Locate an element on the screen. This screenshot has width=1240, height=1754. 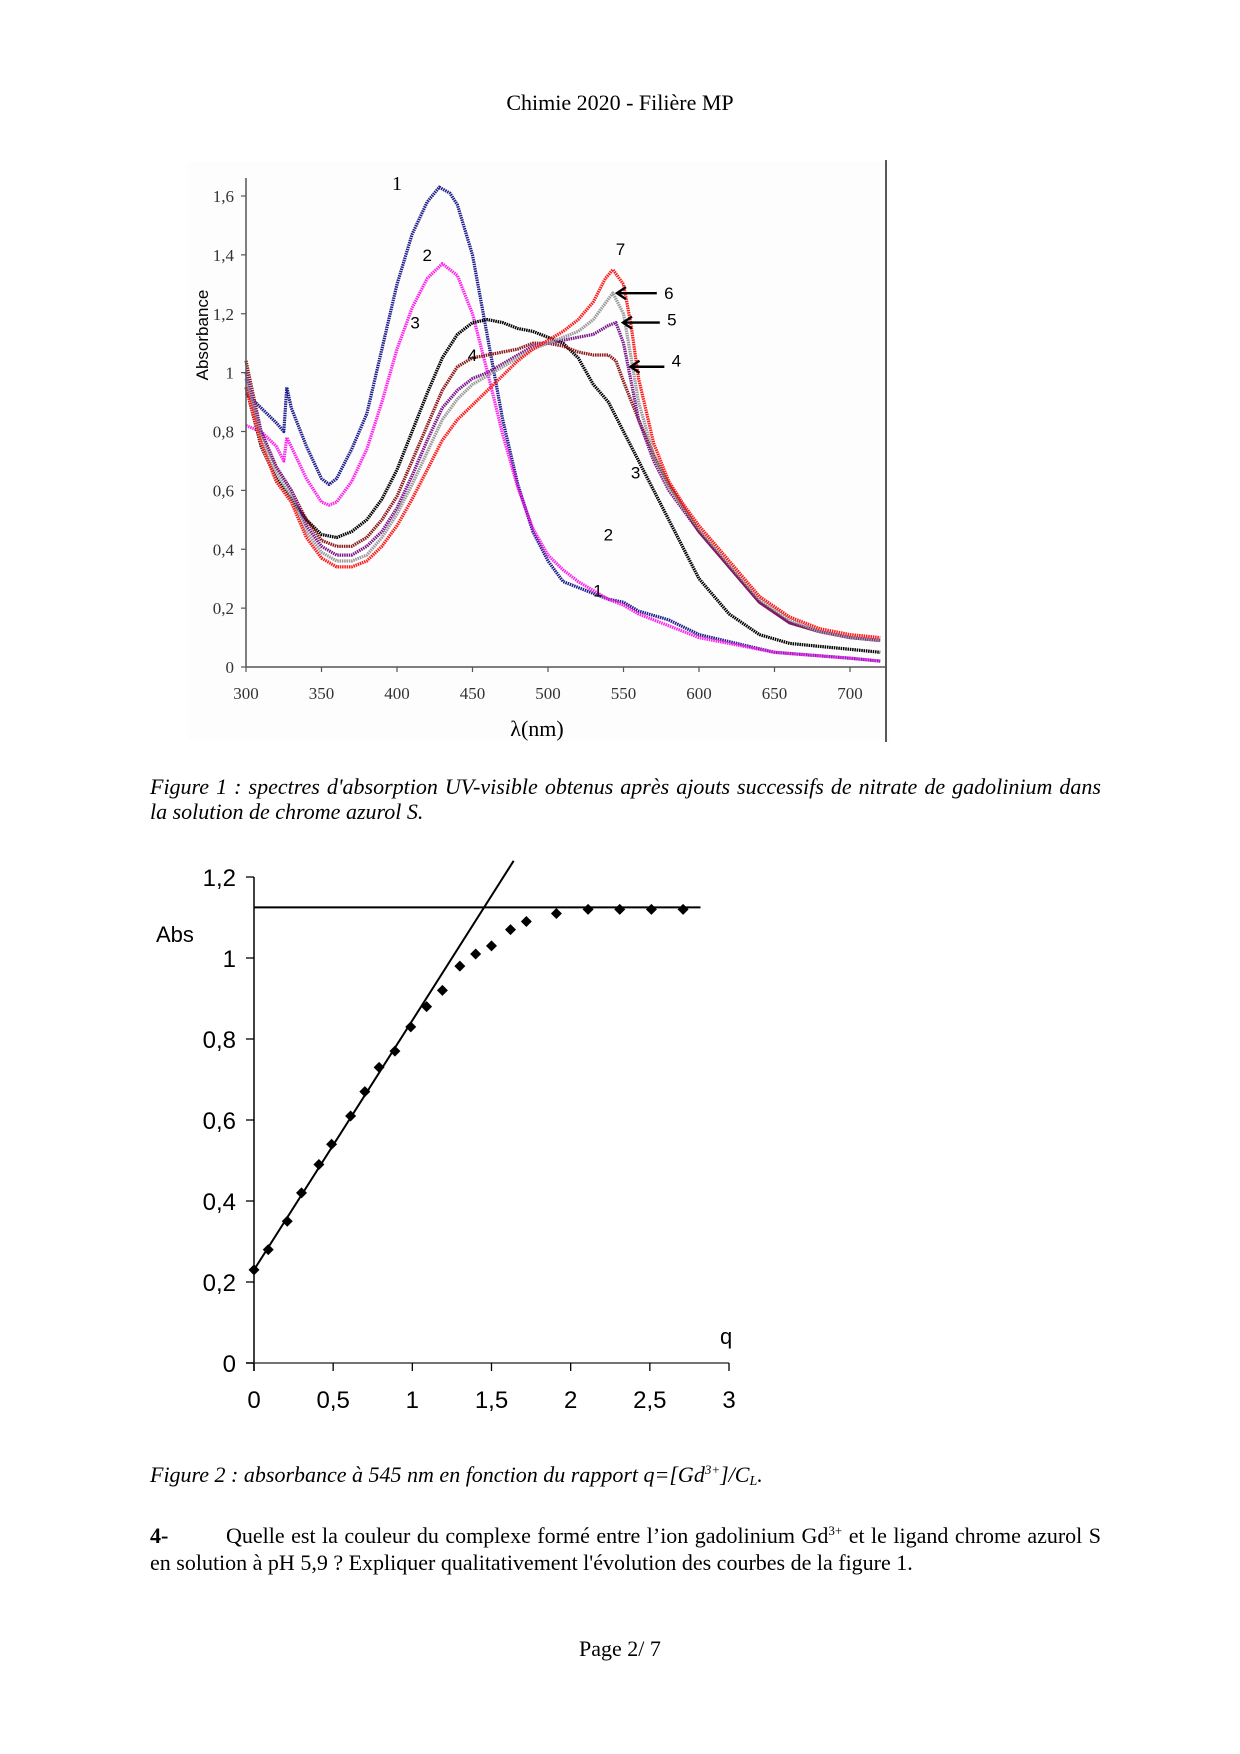
x-tick-label: 550 is located at coordinates (624, 693).